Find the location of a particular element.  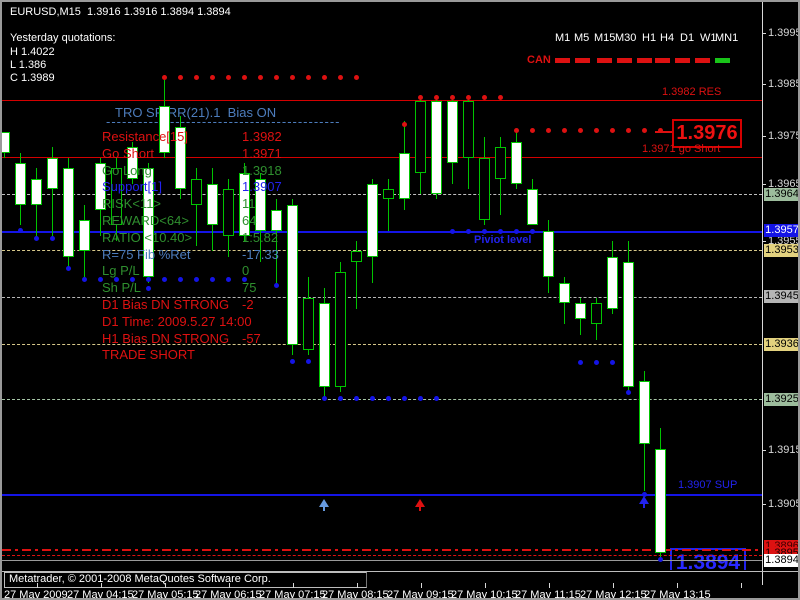

indicator-row-value: 1.3982 is located at coordinates (262, 136).